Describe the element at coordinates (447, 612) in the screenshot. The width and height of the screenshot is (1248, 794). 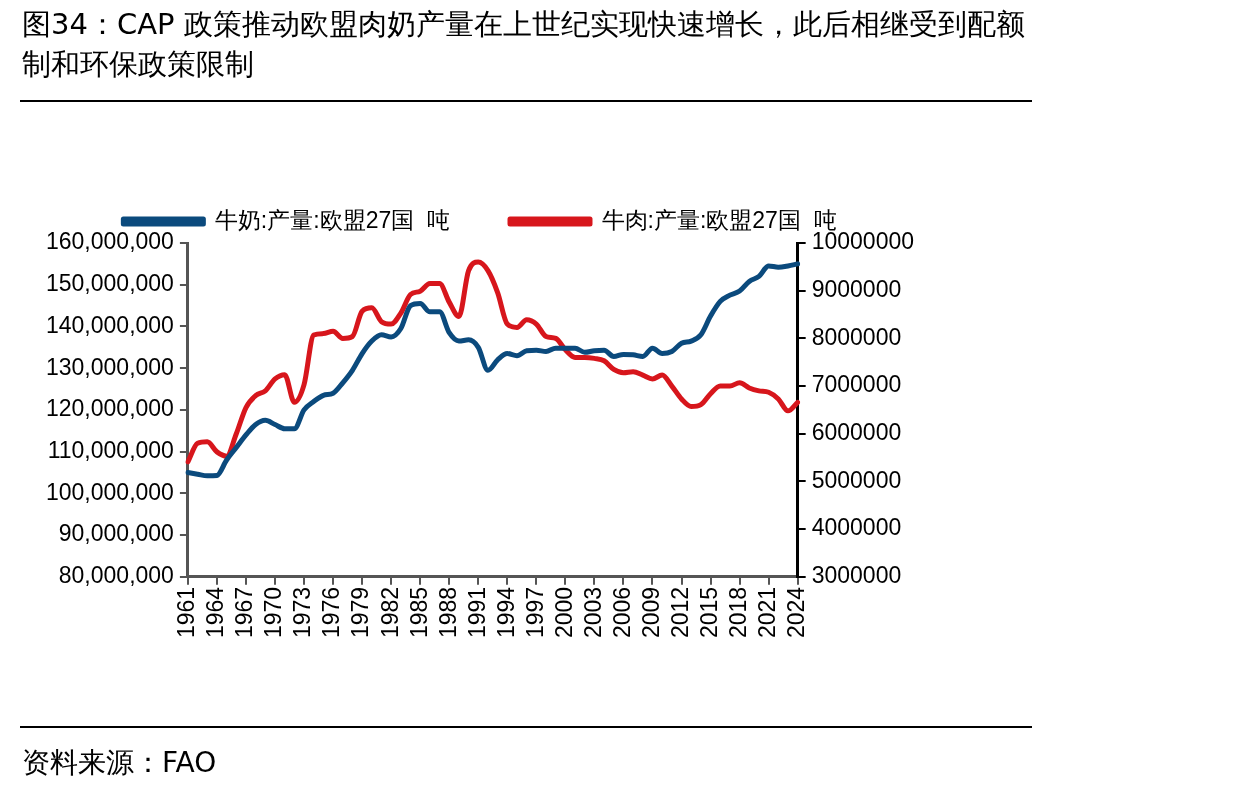
I see `x-tick-label: 1988` at that location.